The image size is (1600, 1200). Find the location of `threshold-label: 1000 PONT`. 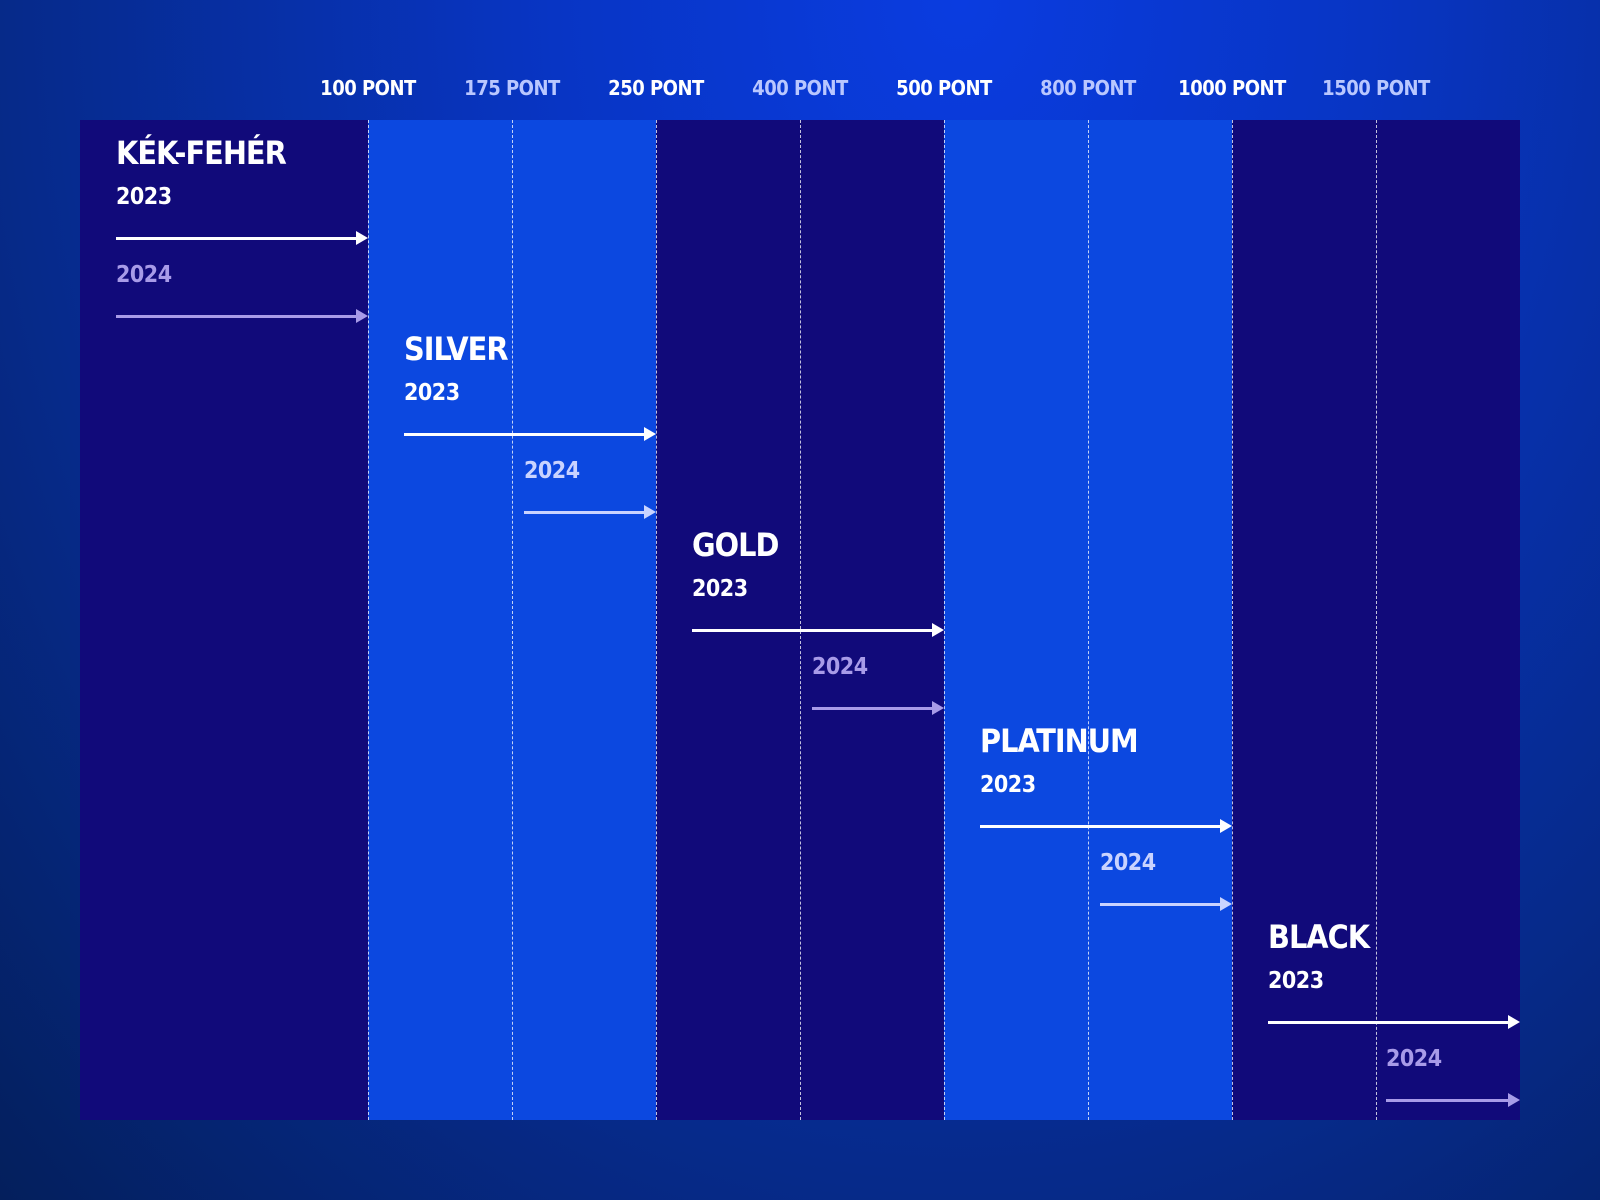

threshold-label: 1000 PONT is located at coordinates (1232, 88).